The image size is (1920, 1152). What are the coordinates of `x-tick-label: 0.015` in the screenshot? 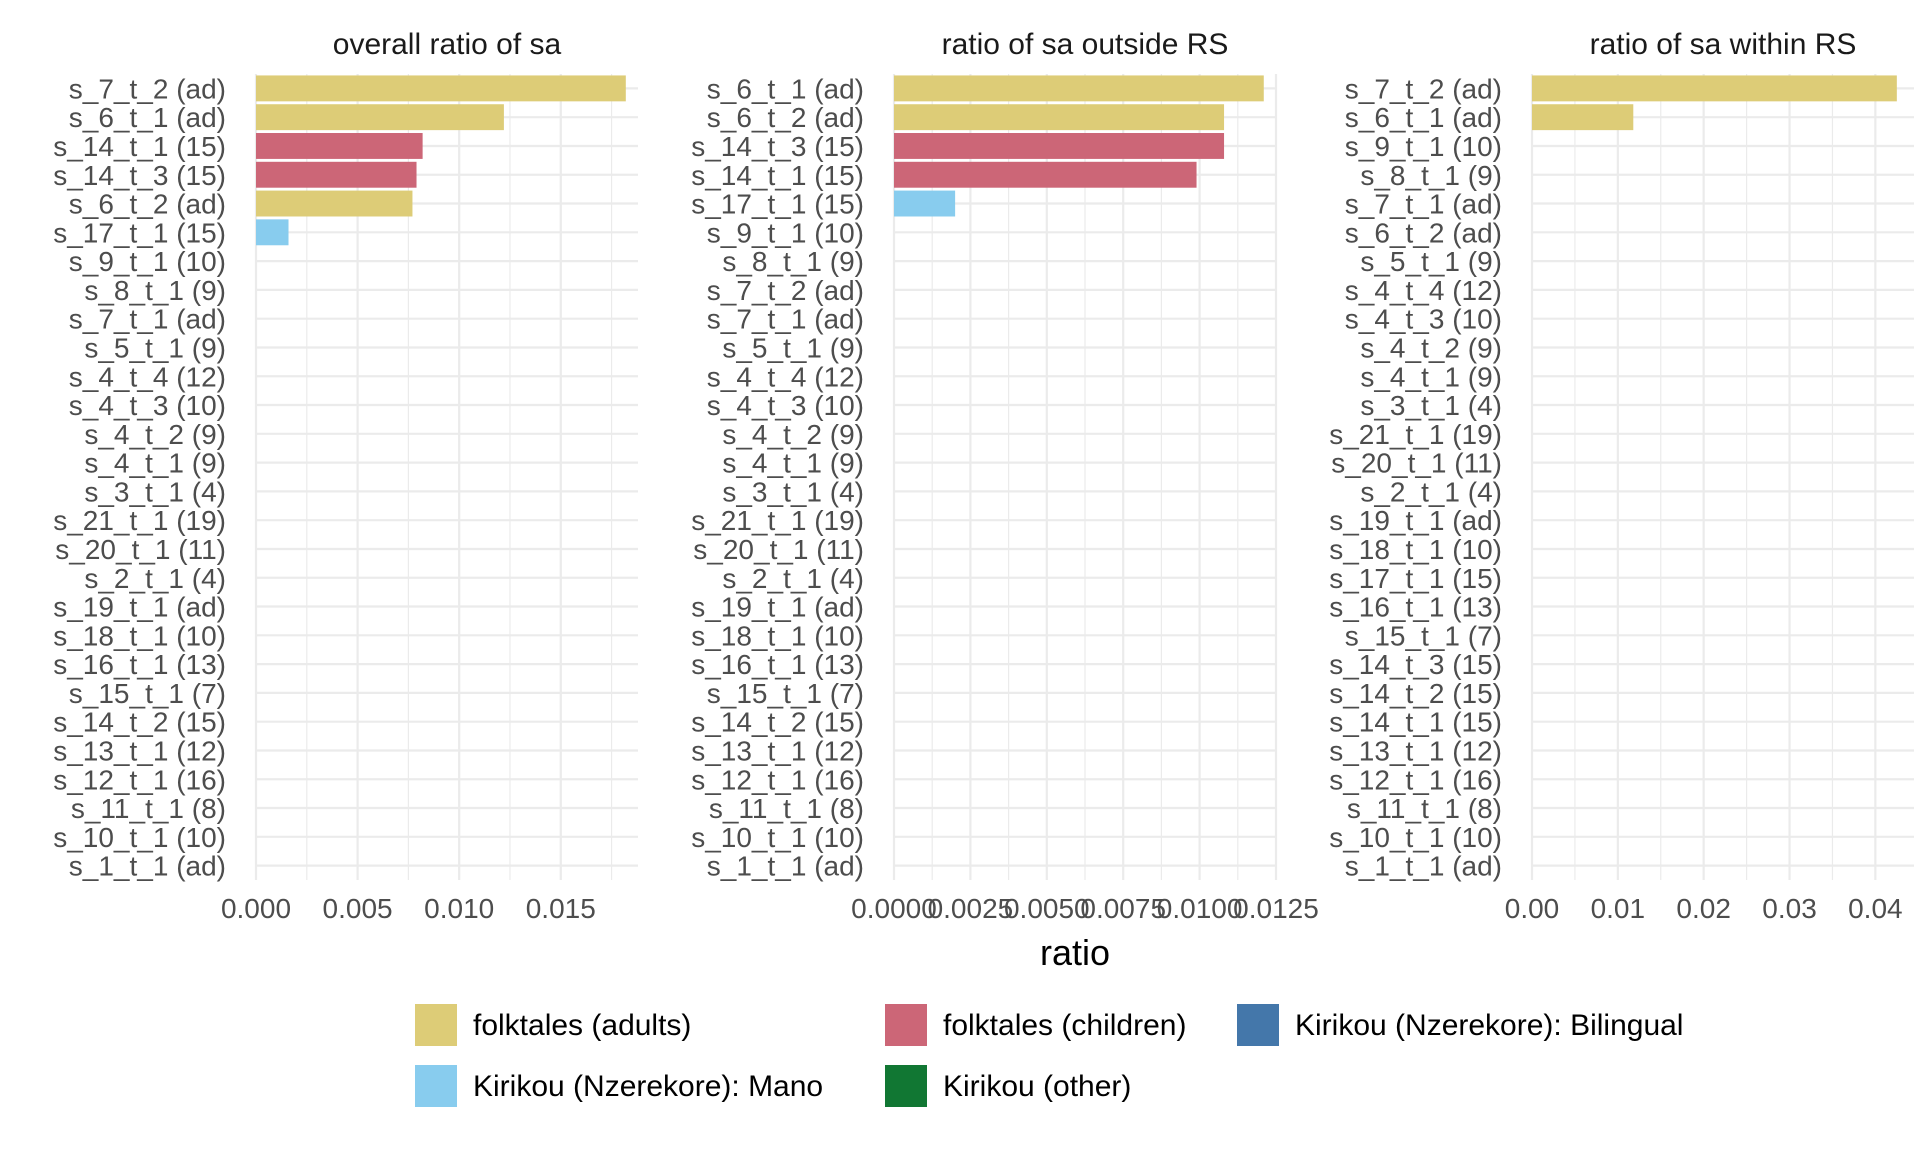 It's located at (561, 908).